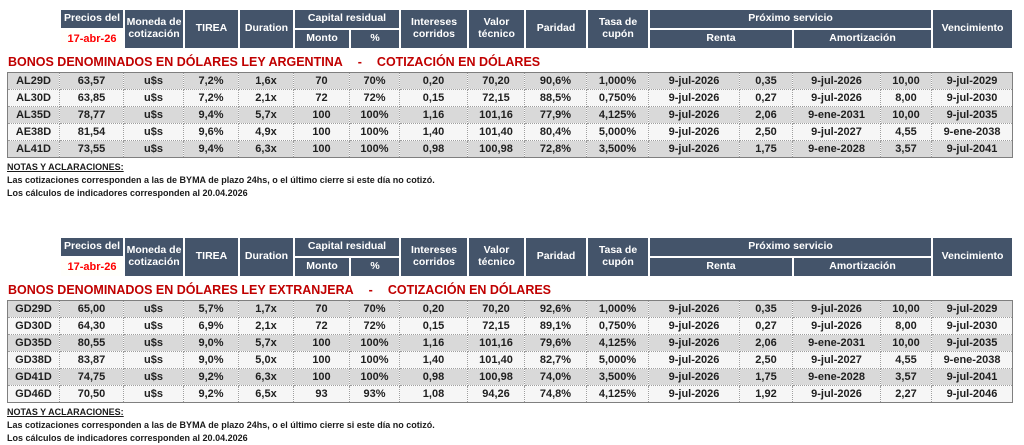 The width and height of the screenshot is (1024, 445). I want to click on cell-tasa-cupon: 3,500%, so click(617, 377).